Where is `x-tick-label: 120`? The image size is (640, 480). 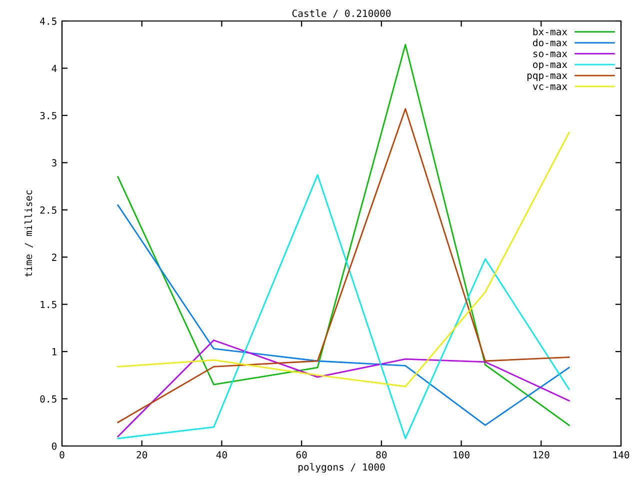
x-tick-label: 120 is located at coordinates (542, 454).